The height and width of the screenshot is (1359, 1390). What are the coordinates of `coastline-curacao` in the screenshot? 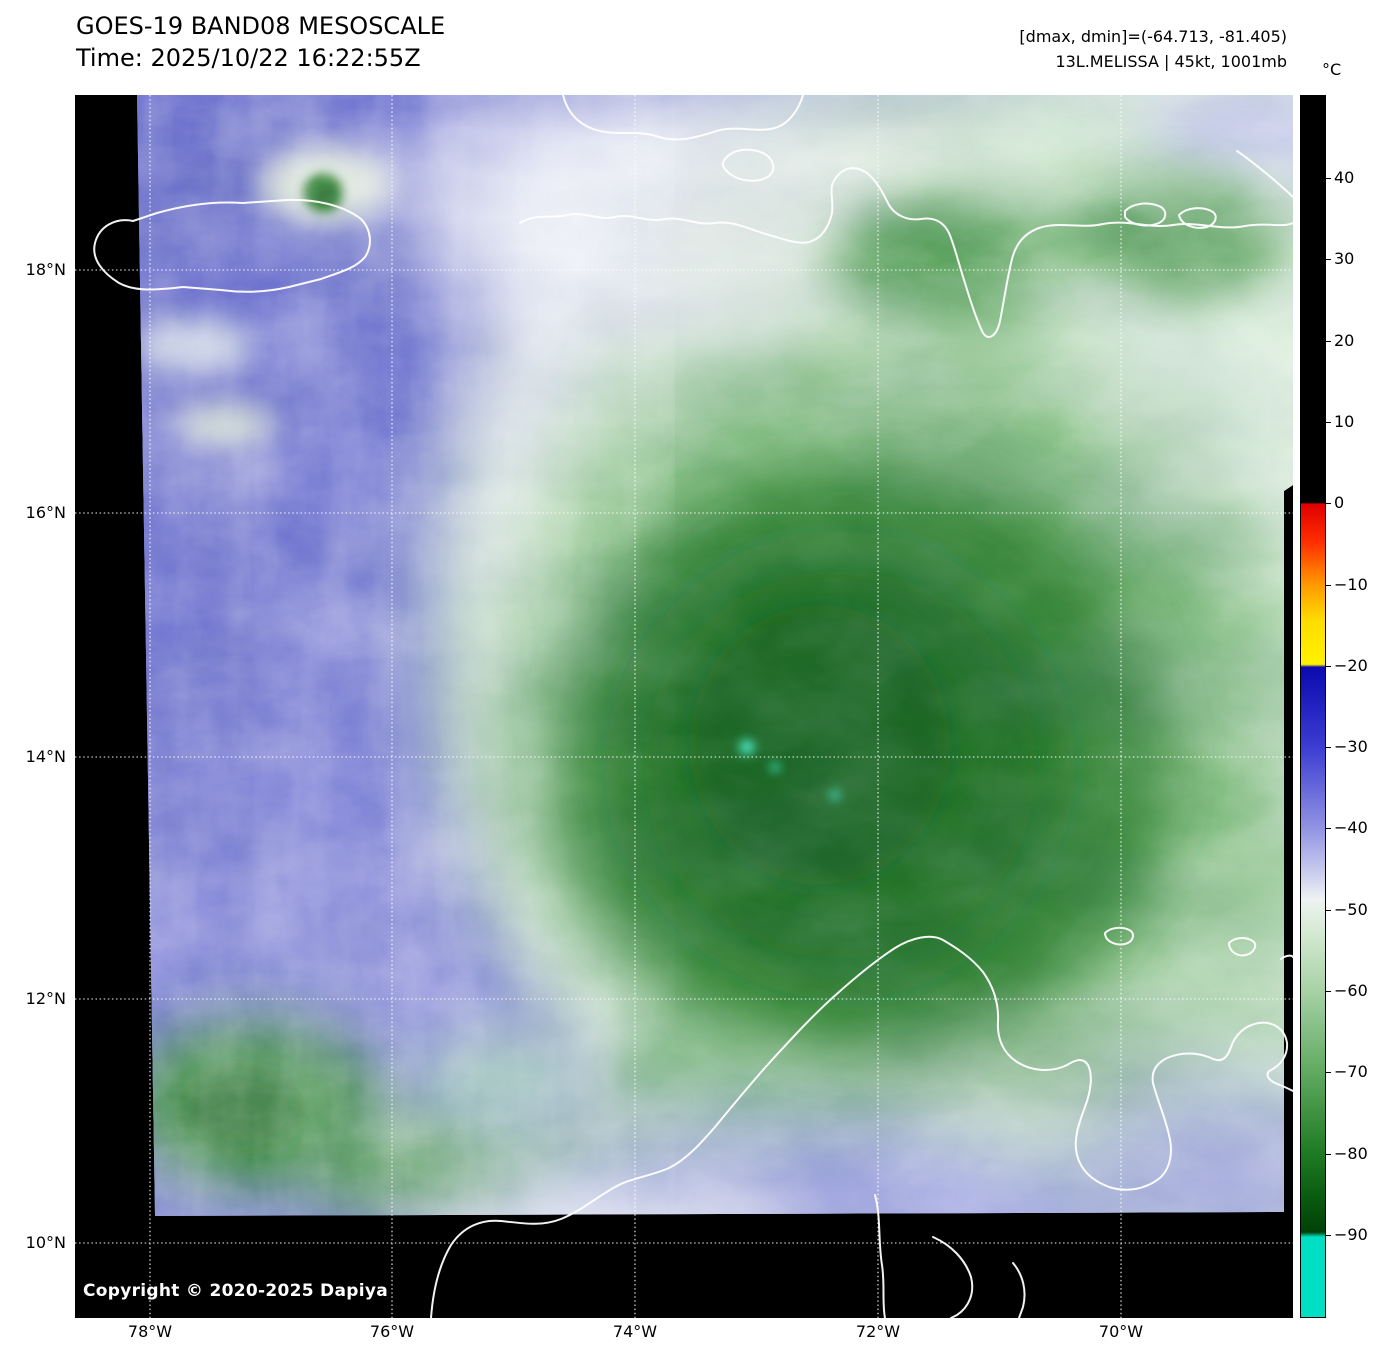 It's located at (1242, 947).